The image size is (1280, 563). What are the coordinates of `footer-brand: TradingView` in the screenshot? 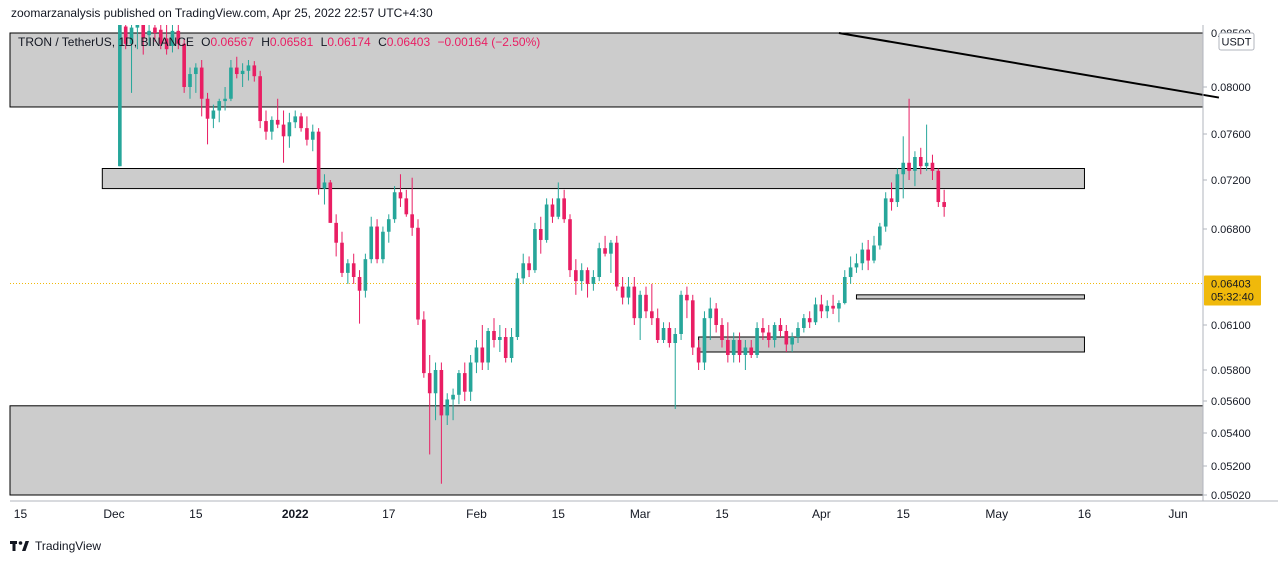 It's located at (68, 546).